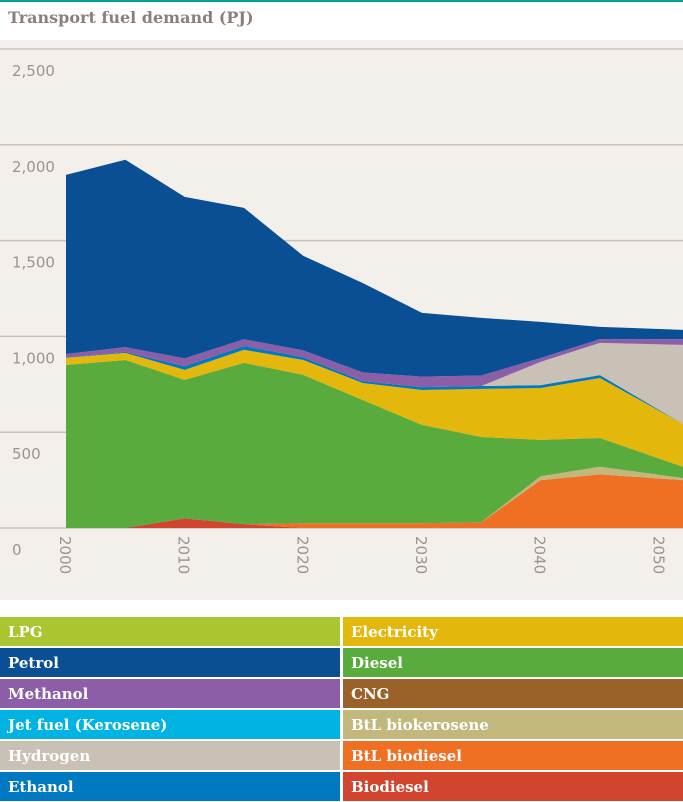 The width and height of the screenshot is (683, 802). What do you see at coordinates (341, 1) in the screenshot?
I see `top-rule` at bounding box center [341, 1].